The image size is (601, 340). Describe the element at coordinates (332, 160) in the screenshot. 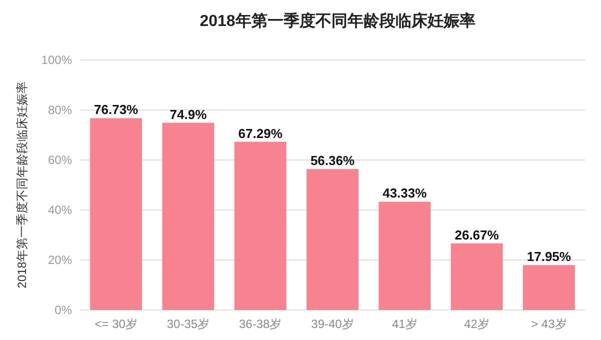

I see `data-label: 56.36%` at that location.